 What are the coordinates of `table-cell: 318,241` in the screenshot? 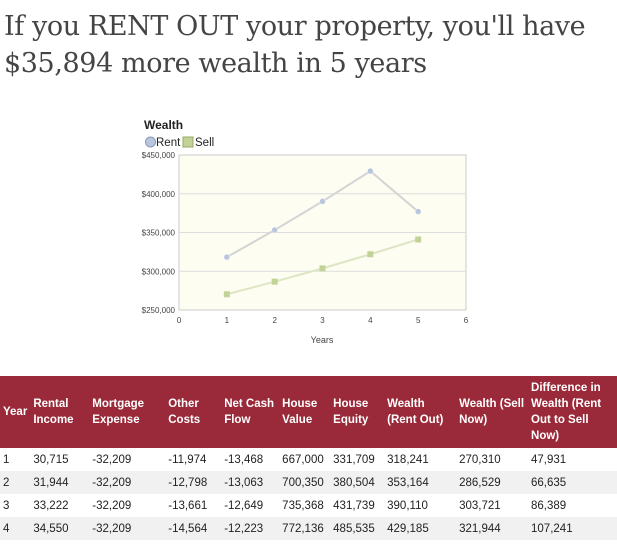 It's located at (408, 459).